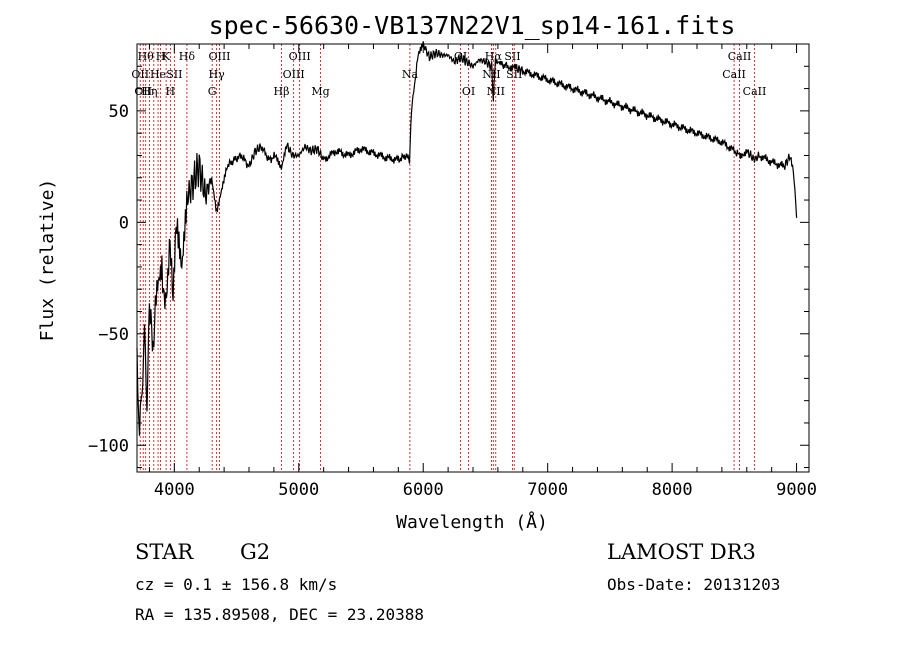  What do you see at coordinates (282, 91) in the screenshot?
I see `line-label: Hβ` at bounding box center [282, 91].